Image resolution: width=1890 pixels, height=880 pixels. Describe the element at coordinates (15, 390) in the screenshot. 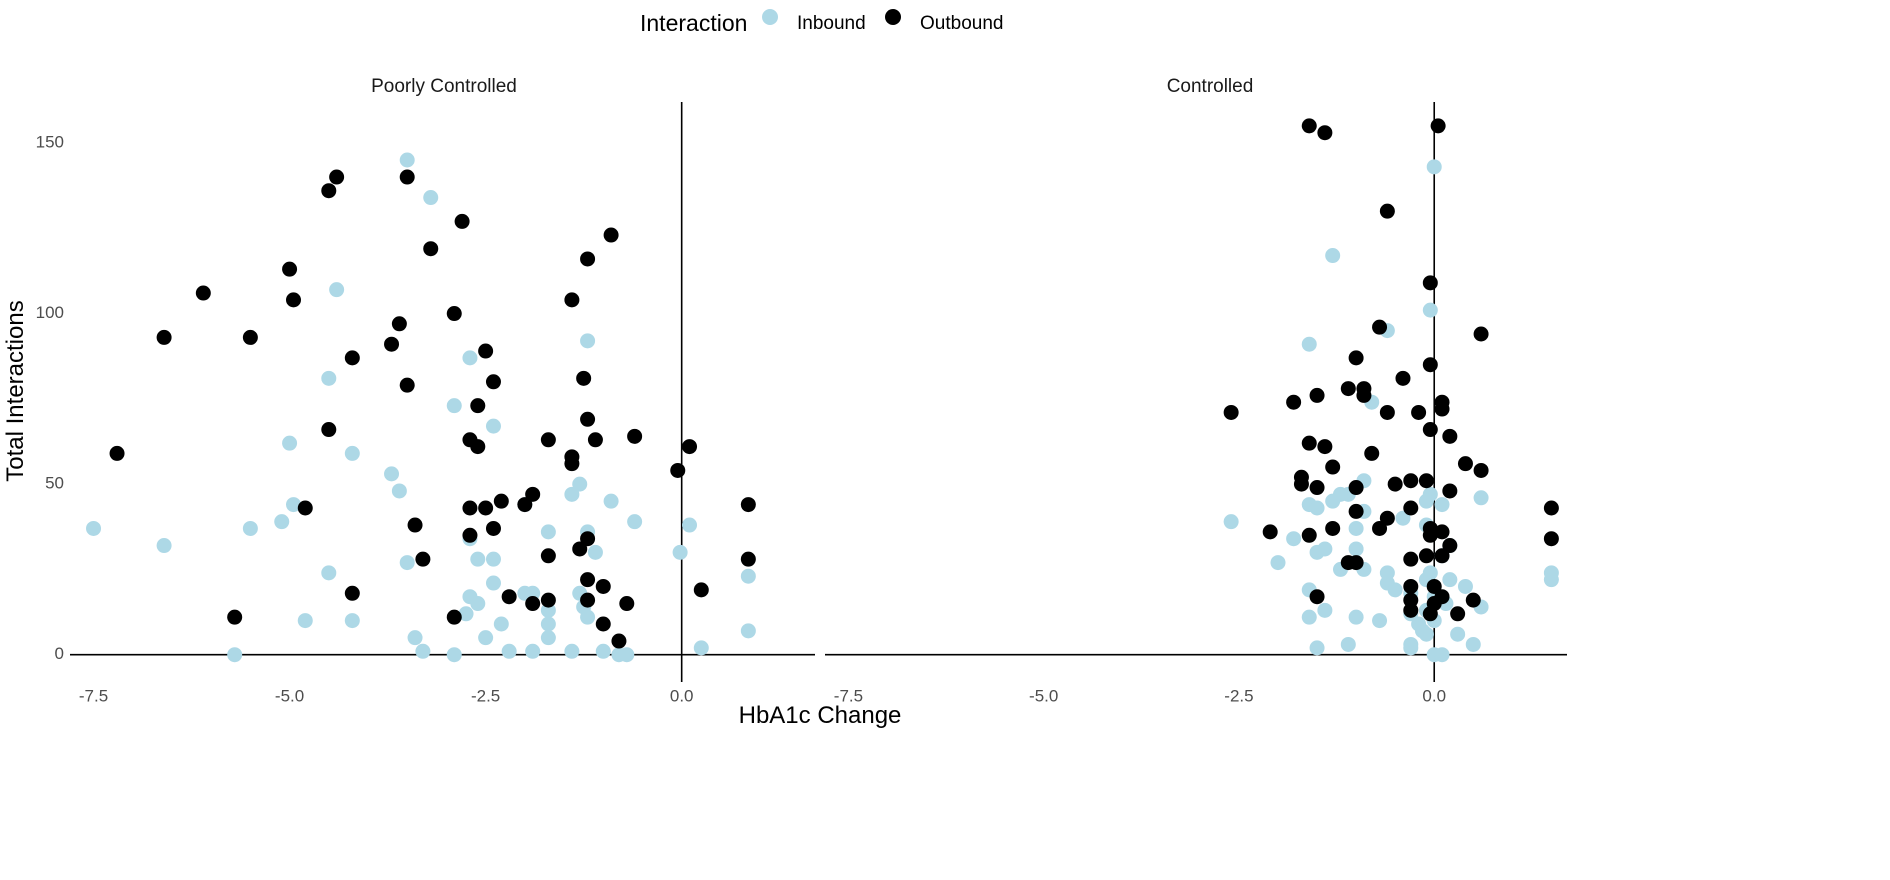

I see `y-axis-title: Total Interactions` at that location.